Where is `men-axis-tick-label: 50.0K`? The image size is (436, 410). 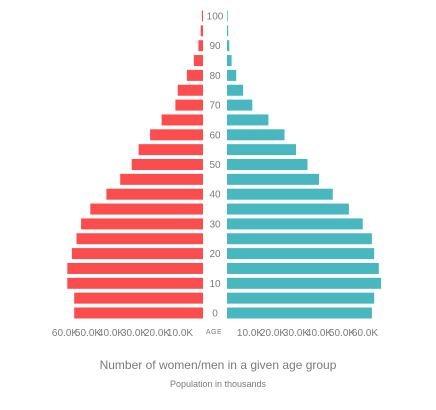
men-axis-tick-label: 50.0K is located at coordinates (342, 333).